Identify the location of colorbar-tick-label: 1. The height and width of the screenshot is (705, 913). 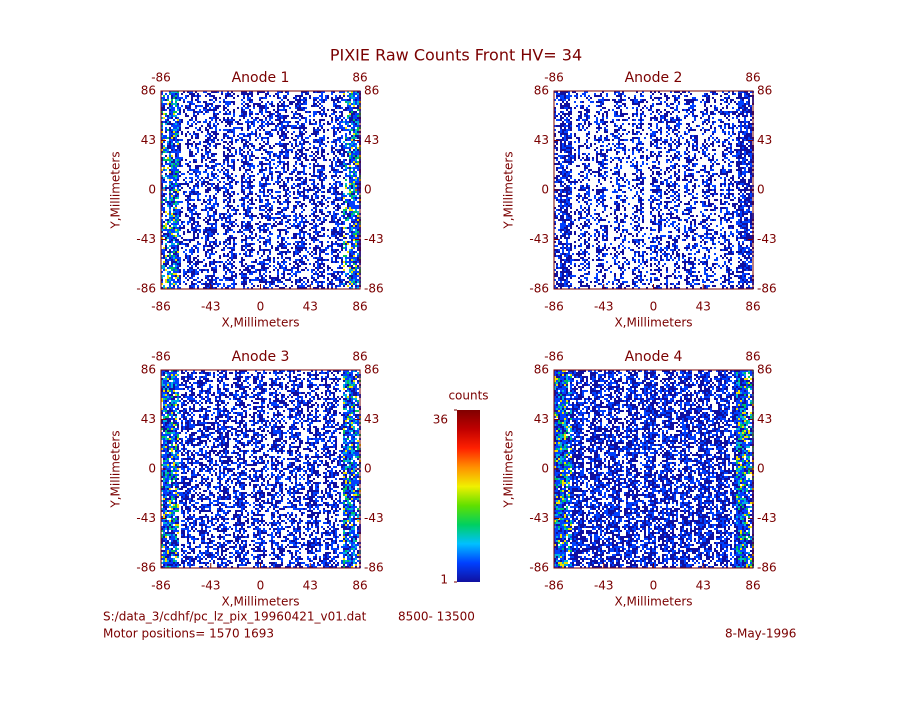
(444, 580).